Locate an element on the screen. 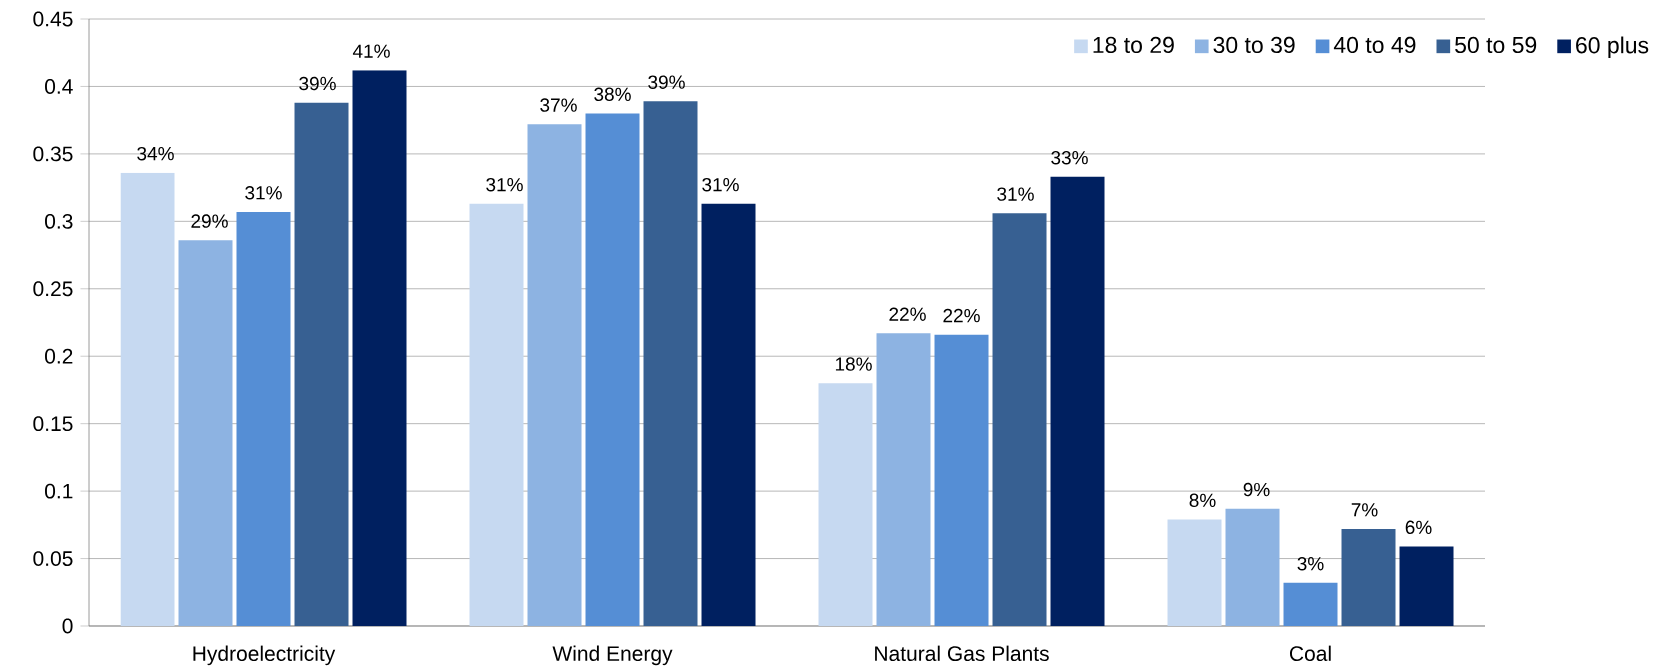 This screenshot has width=1665, height=670. x-tick-label: Hydroelectricity is located at coordinates (264, 655).